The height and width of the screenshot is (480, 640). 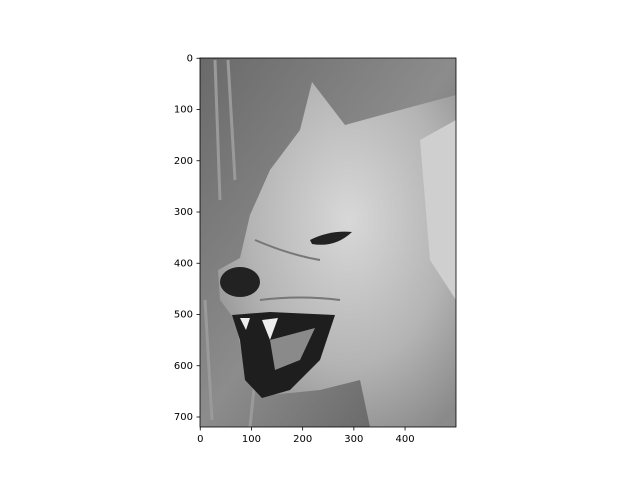 I want to click on y-tick-label: 400, so click(x=183, y=263).